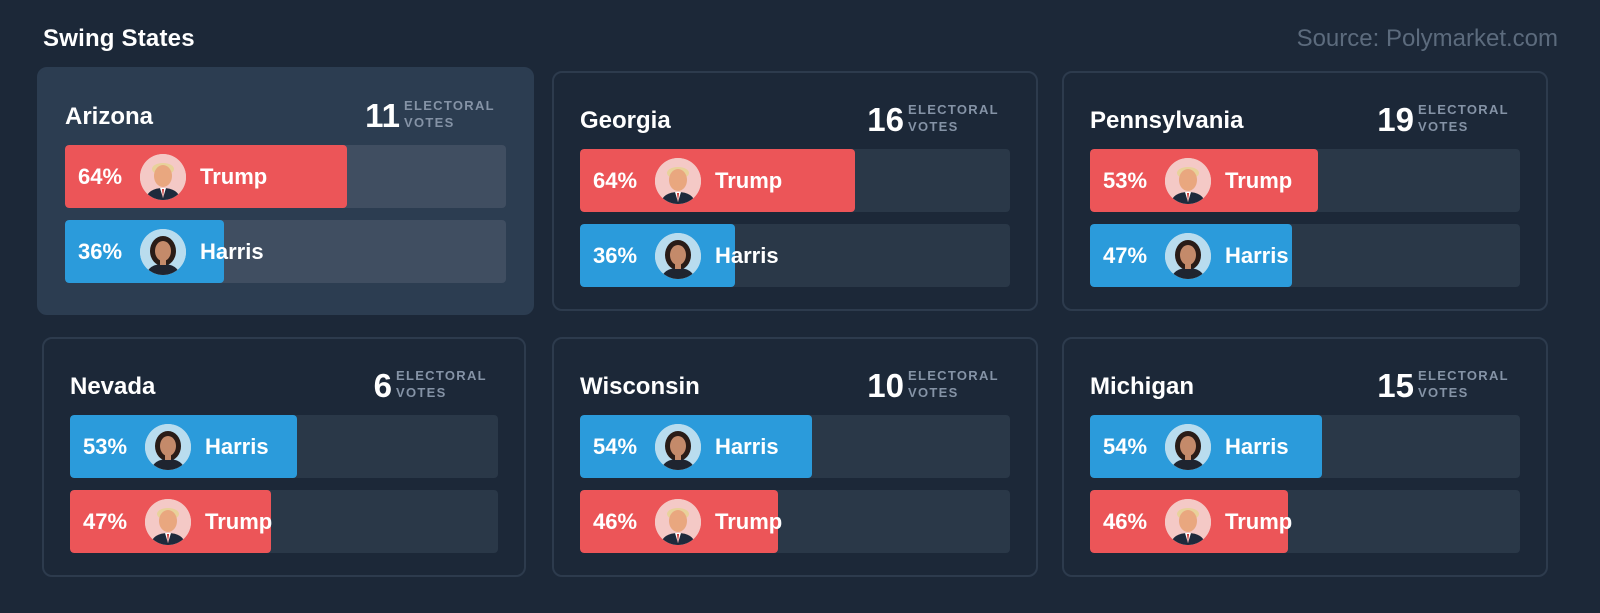 Image resolution: width=1600 pixels, height=613 pixels. I want to click on electoral-votes: 19 ELECTORAL VOTES, so click(1440, 119).